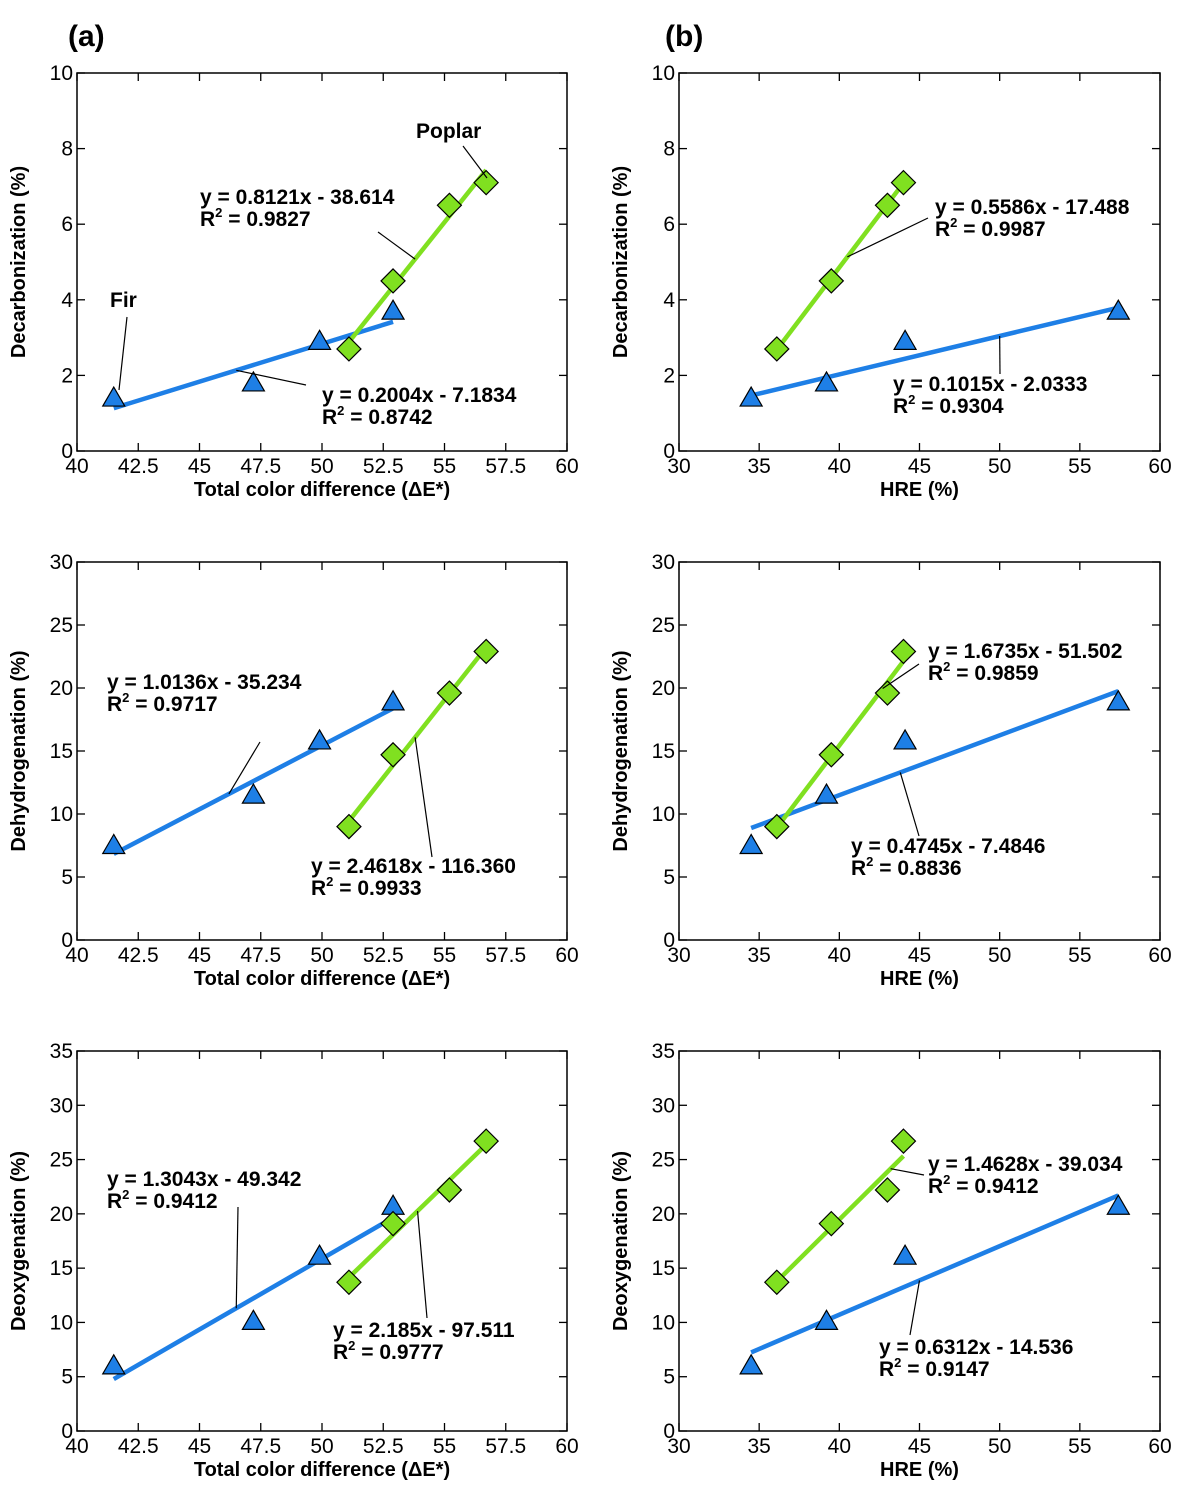  Describe the element at coordinates (669, 224) in the screenshot. I see `y-tick-label: 6` at that location.